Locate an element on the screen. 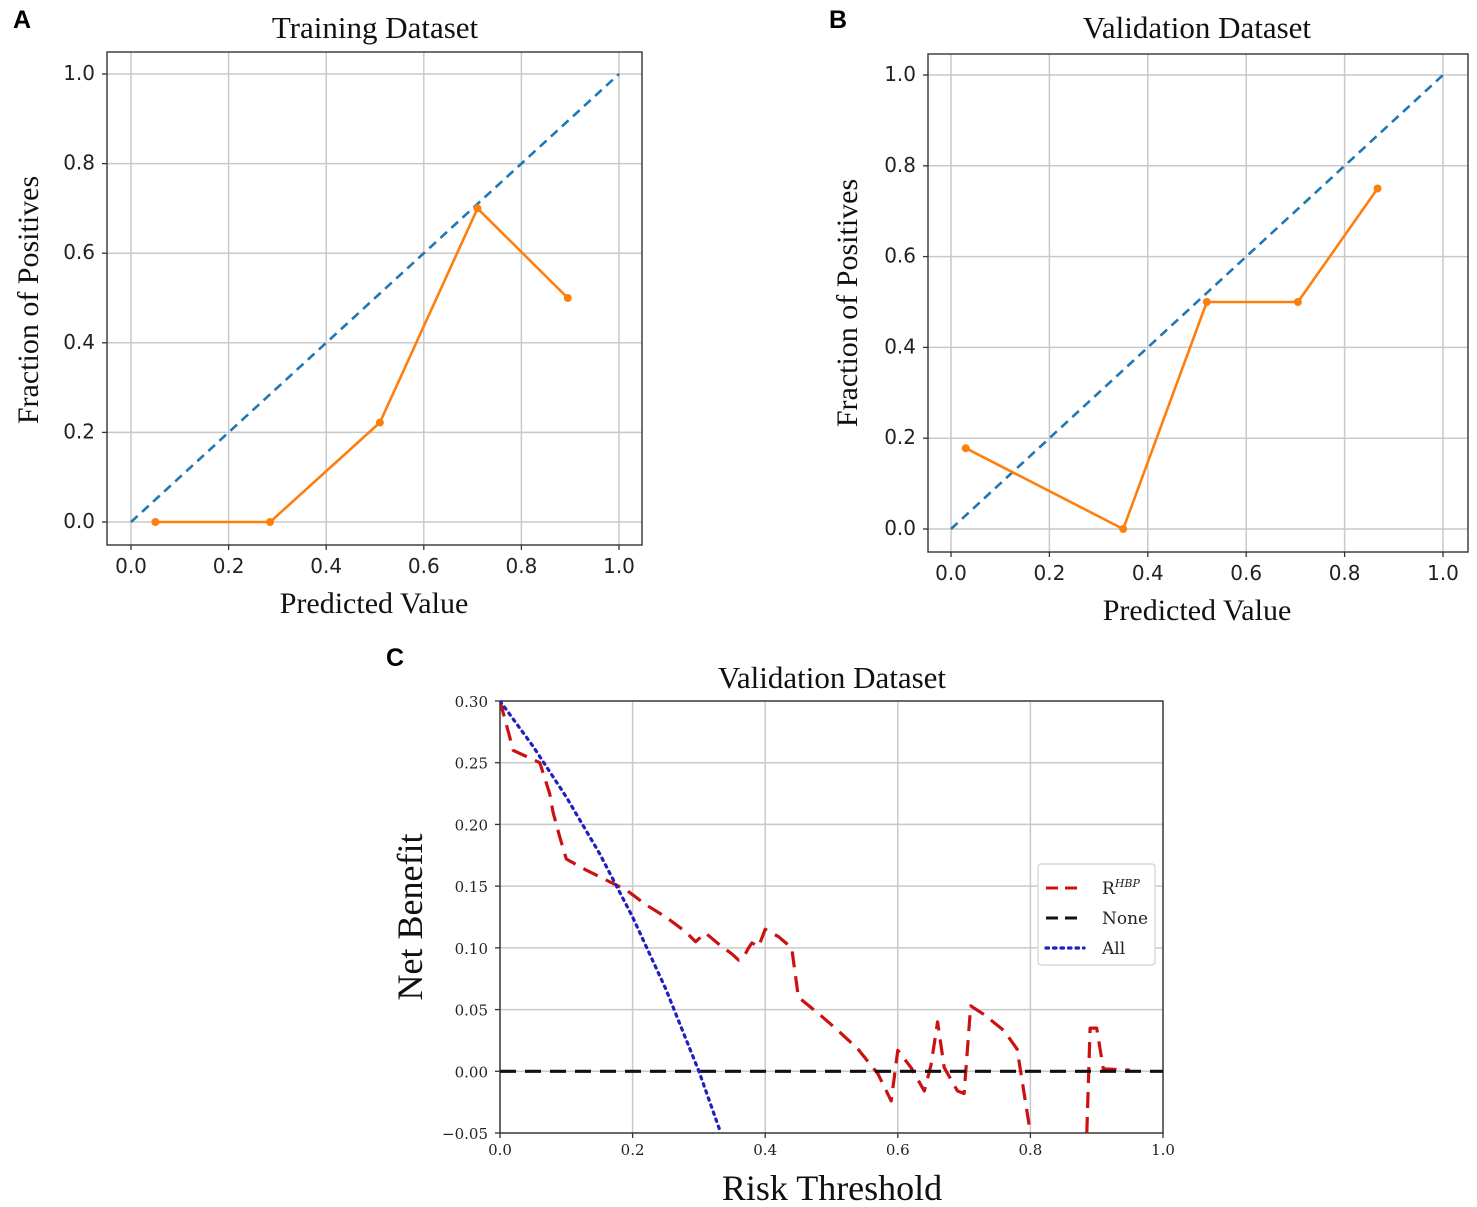  y-tick-label: 0.15 is located at coordinates (471, 887).